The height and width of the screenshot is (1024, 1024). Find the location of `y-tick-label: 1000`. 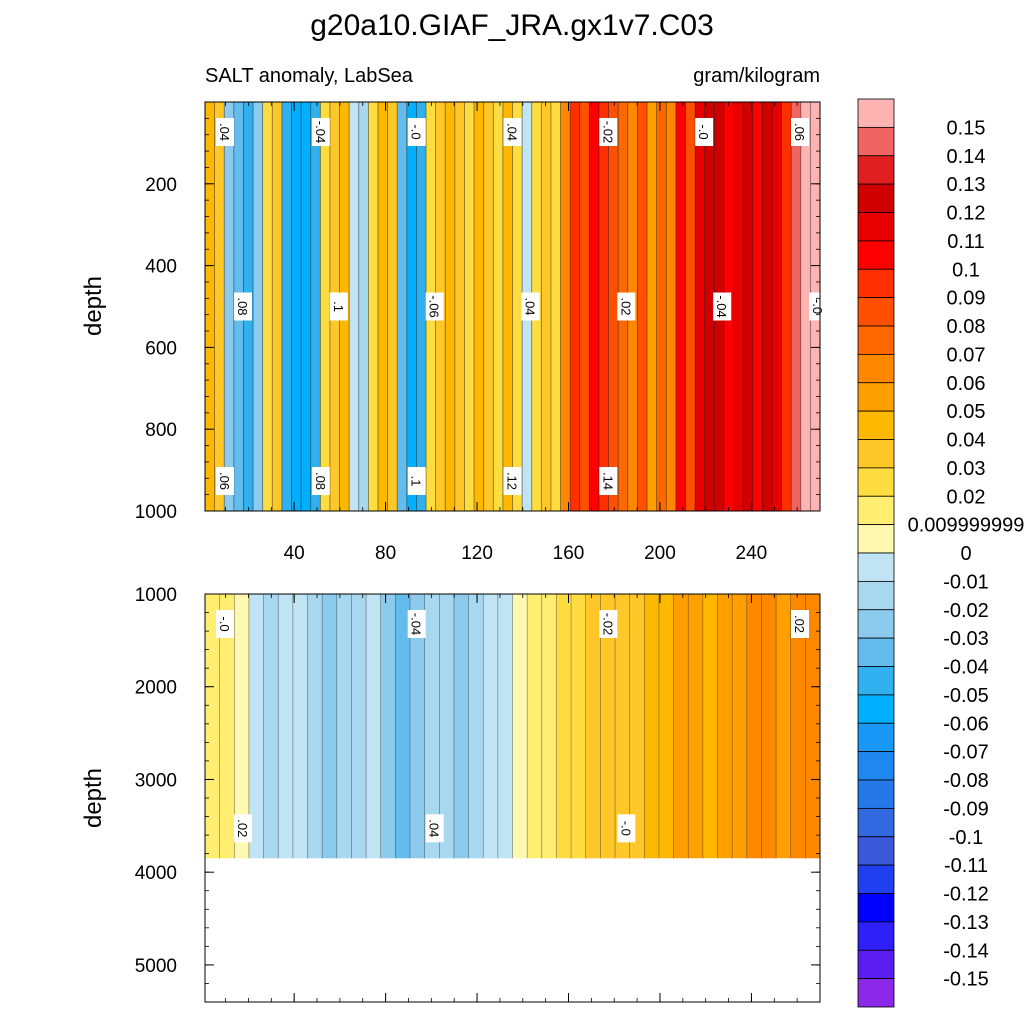

y-tick-label: 1000 is located at coordinates (156, 595).